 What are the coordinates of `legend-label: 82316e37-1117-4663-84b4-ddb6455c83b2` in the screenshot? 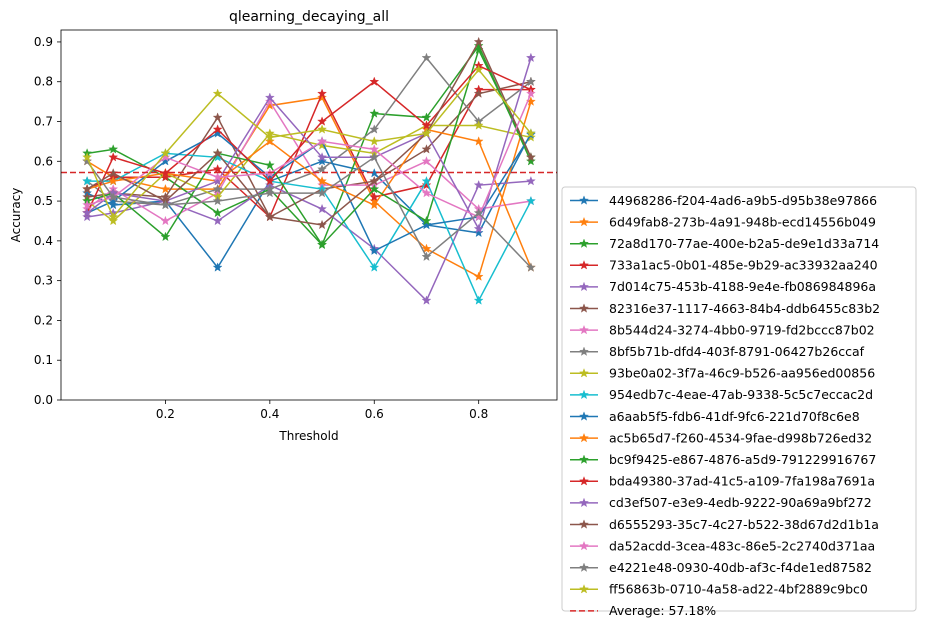 It's located at (744, 308).